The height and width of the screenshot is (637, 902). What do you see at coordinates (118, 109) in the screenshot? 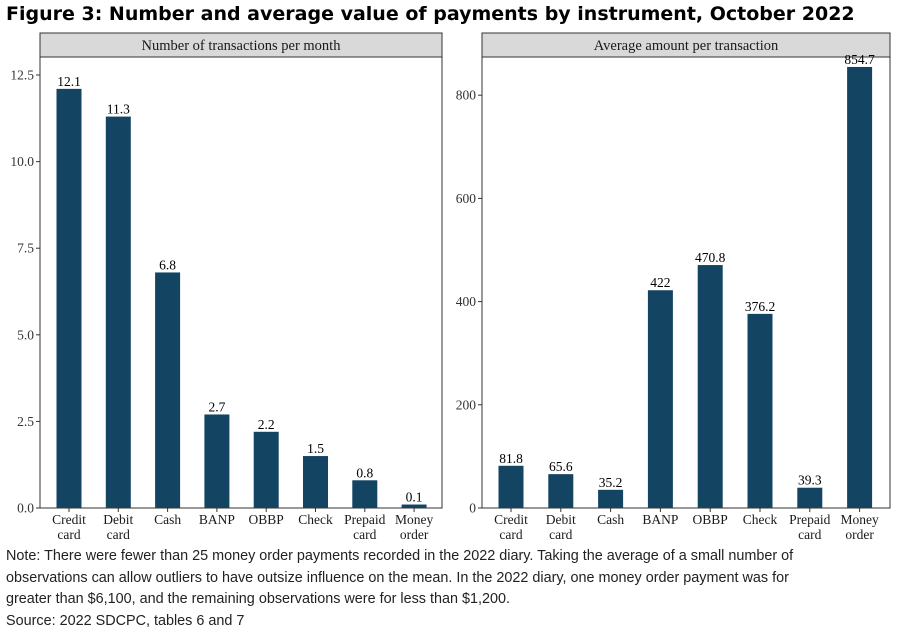
I see `data-label: 11.3` at bounding box center [118, 109].